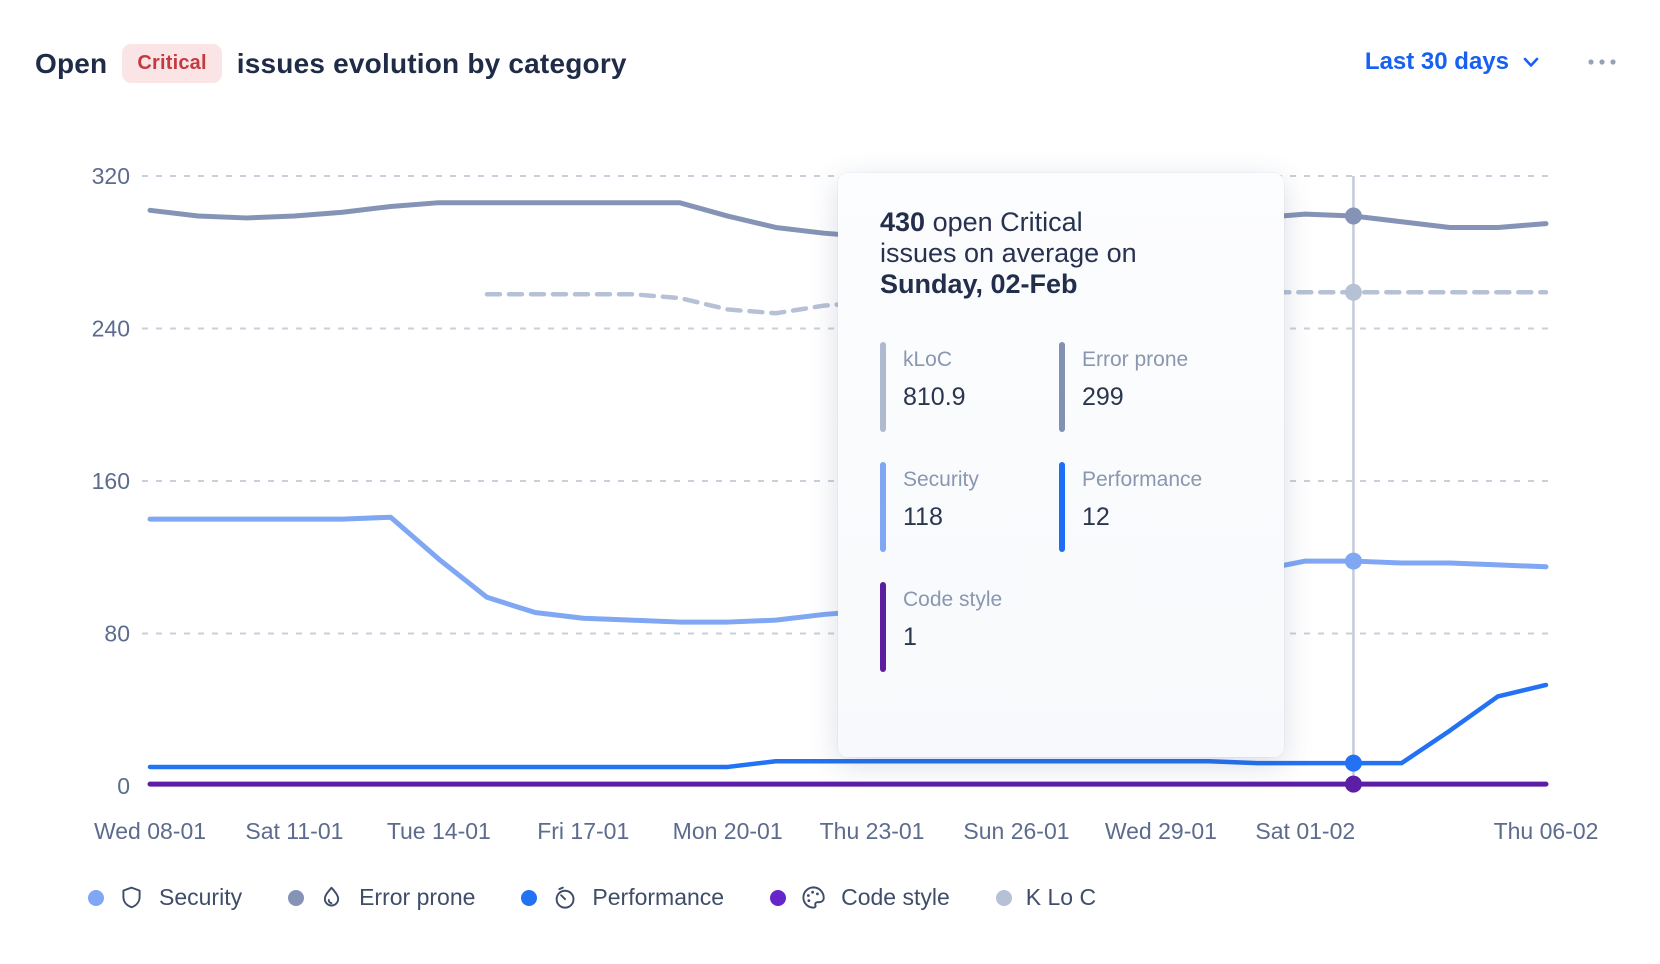 Image resolution: width=1660 pixels, height=964 pixels. Describe the element at coordinates (439, 831) in the screenshot. I see `svg-text: Tue 14-01` at that location.